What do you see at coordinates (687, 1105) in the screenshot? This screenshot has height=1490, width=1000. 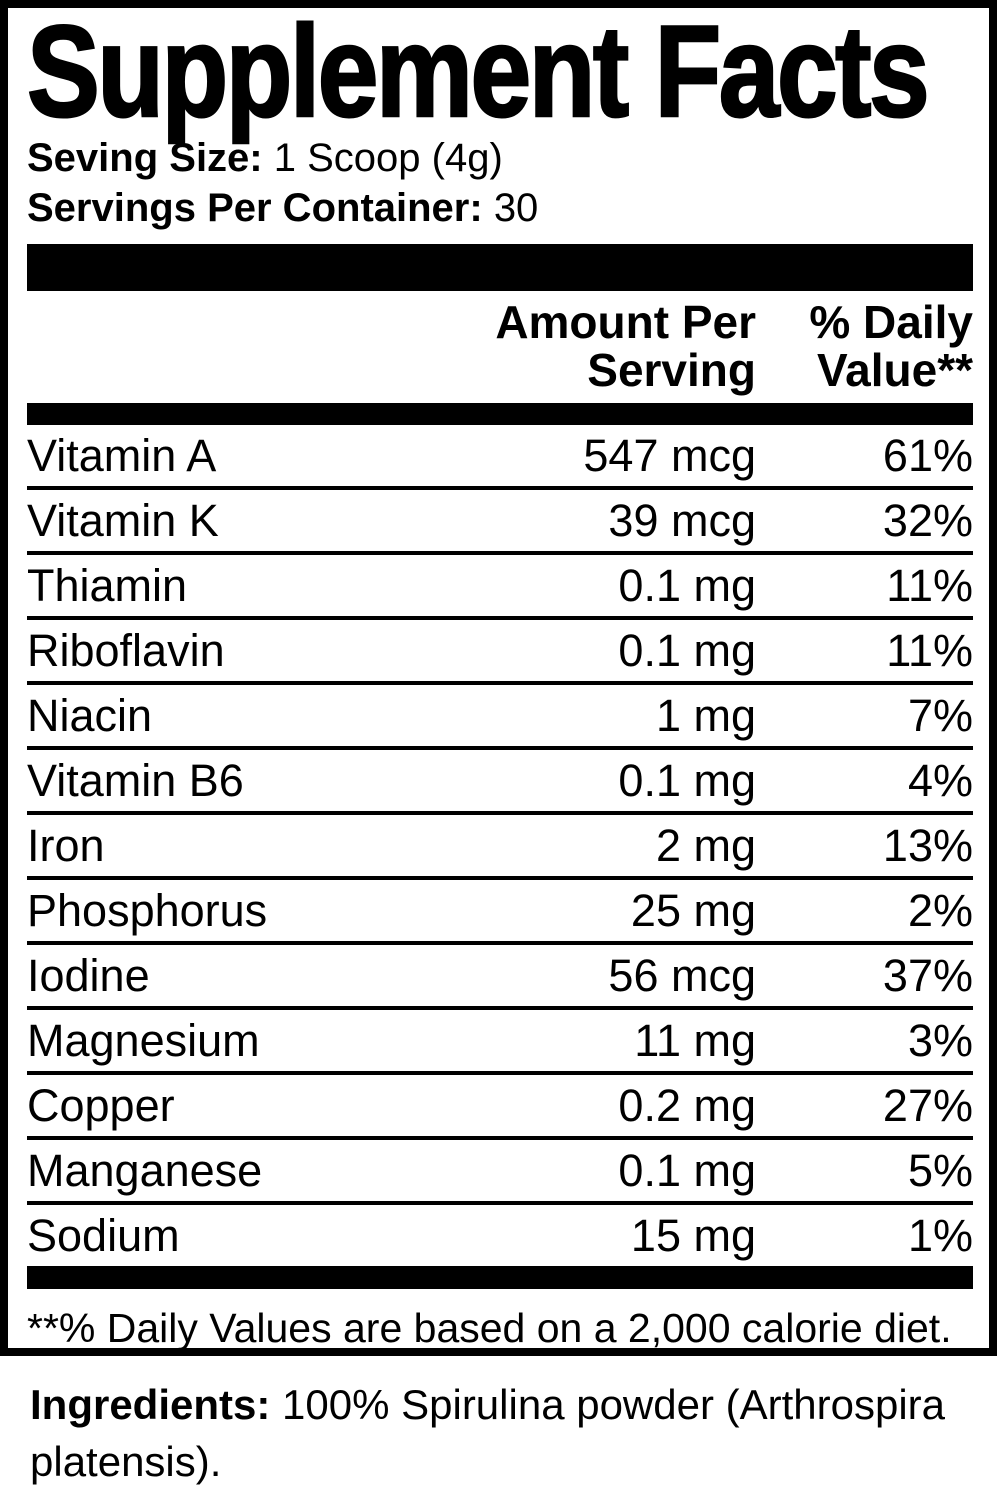 I see `nutrient-amount: 0.2 mg` at bounding box center [687, 1105].